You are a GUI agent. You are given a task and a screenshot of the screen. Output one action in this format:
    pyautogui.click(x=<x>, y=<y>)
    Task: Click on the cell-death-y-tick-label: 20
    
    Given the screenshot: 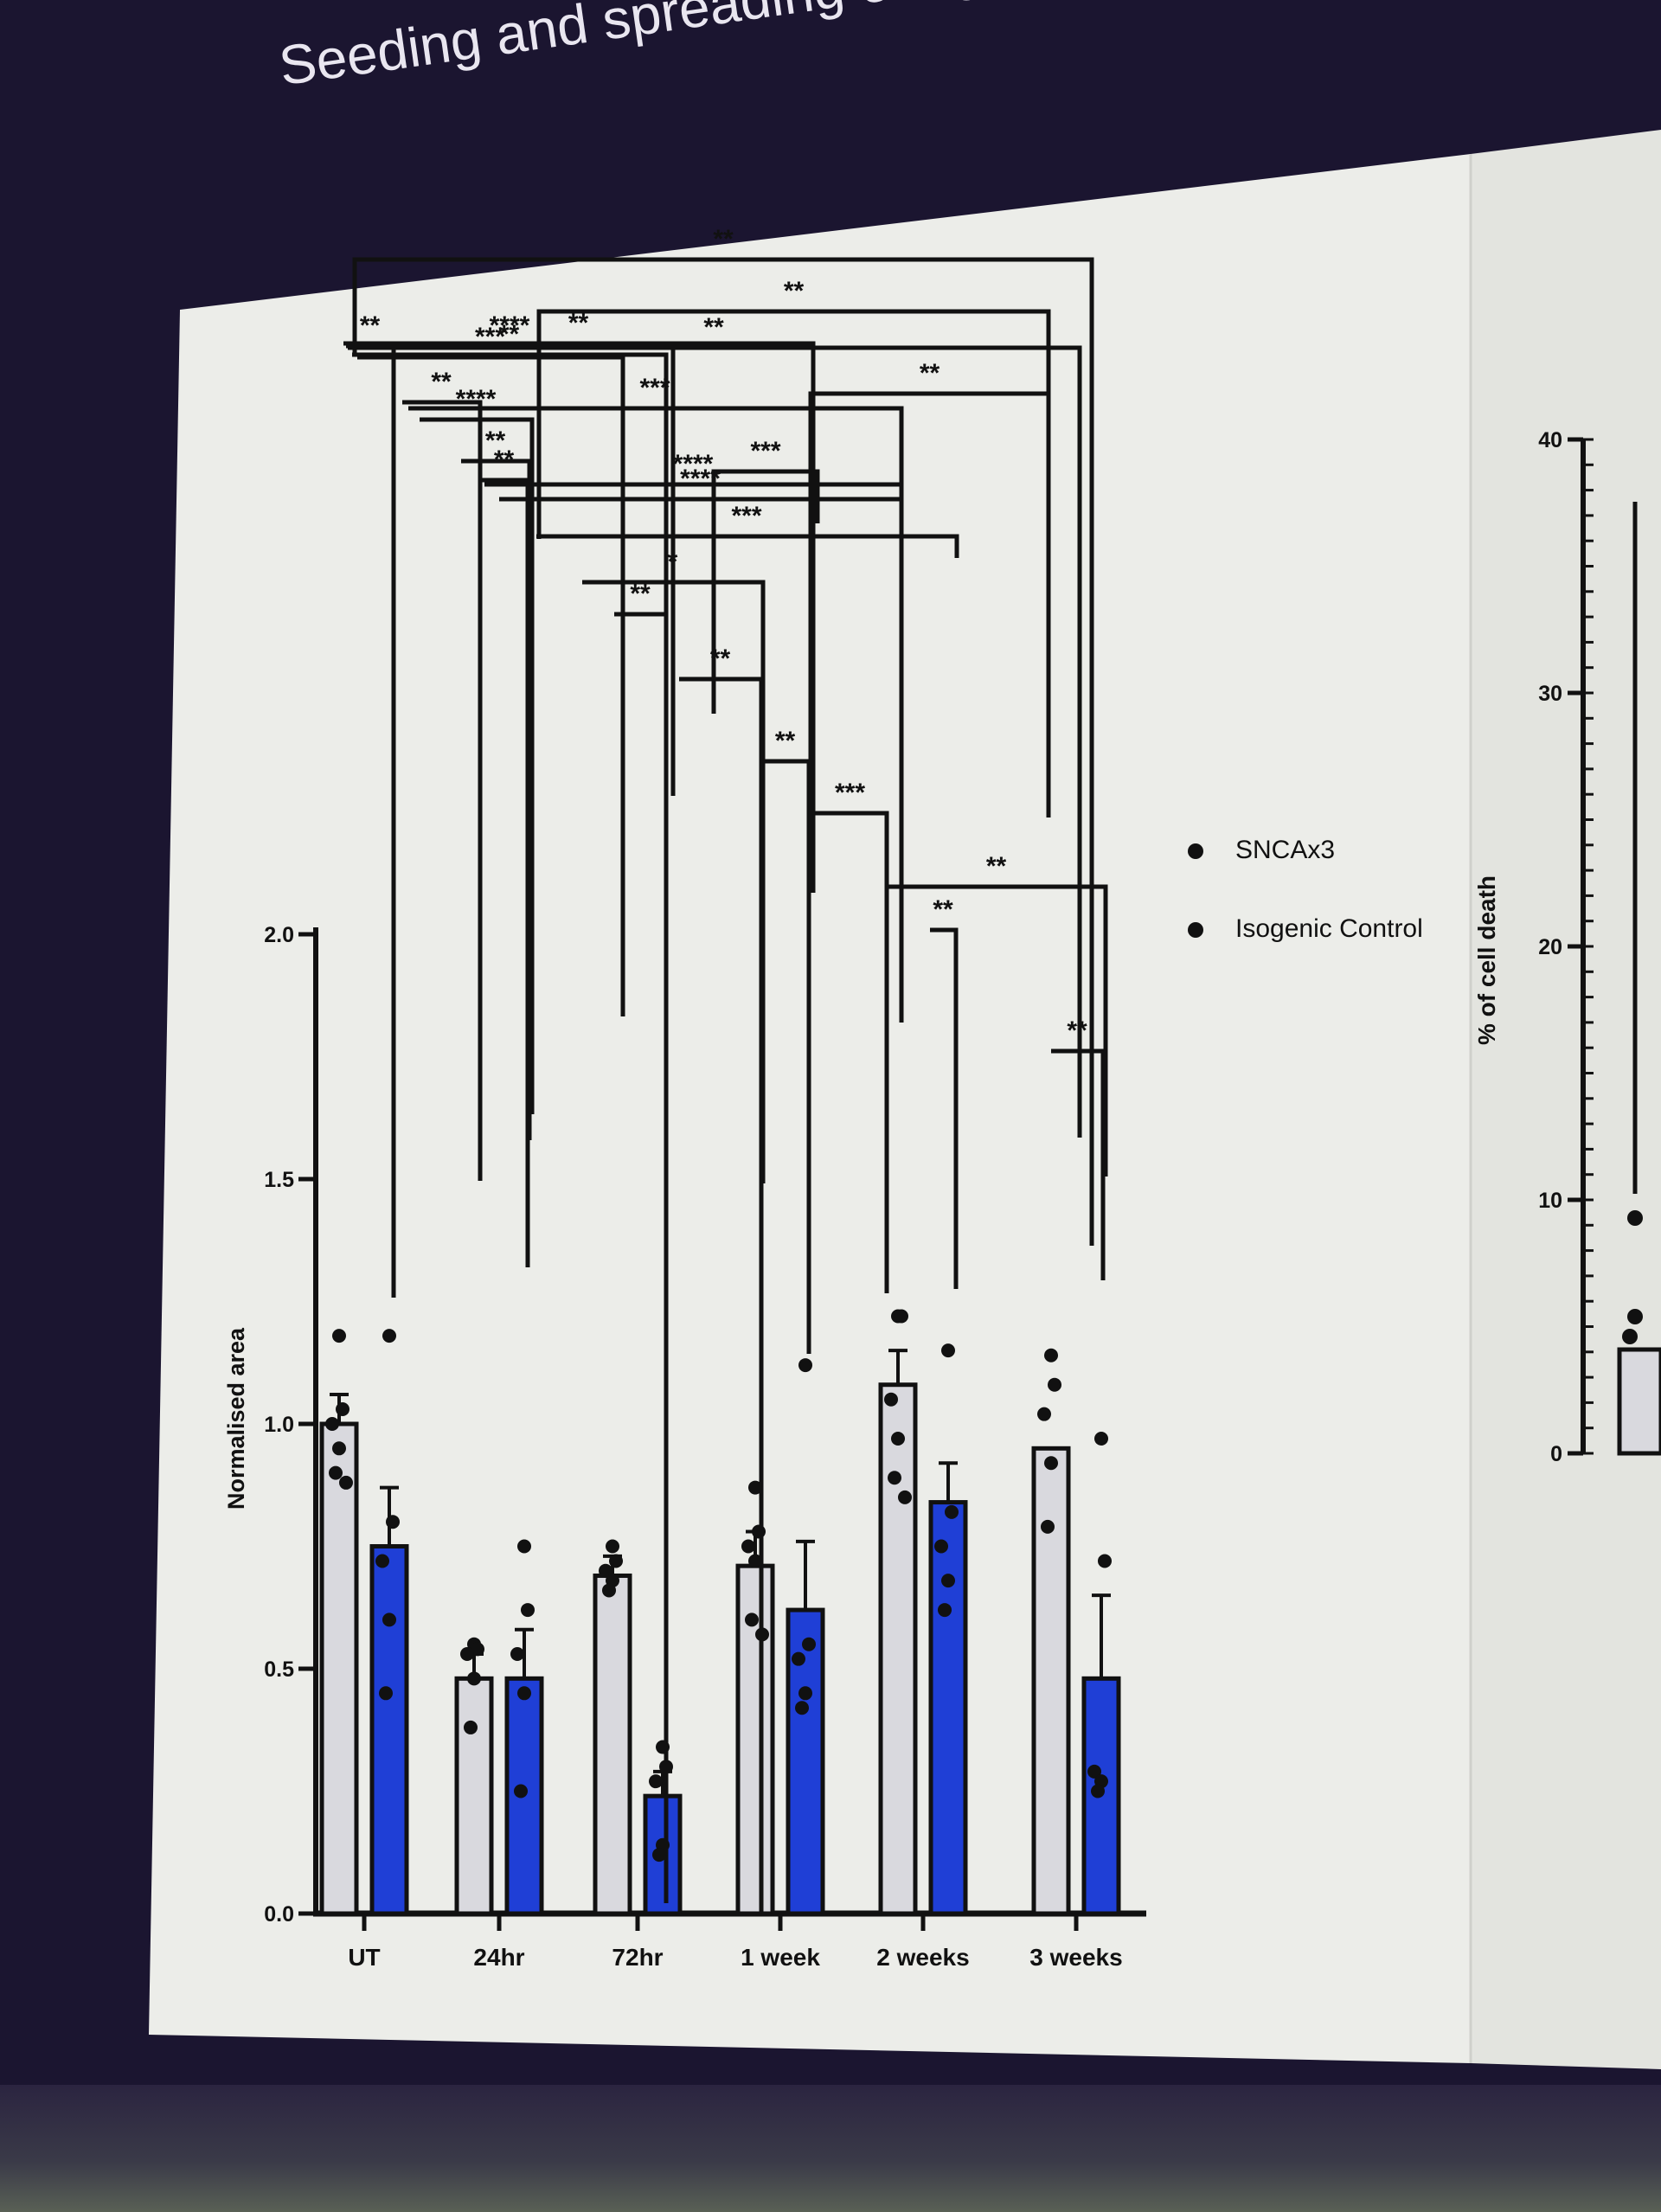 What is the action you would take?
    pyautogui.click(x=1550, y=947)
    